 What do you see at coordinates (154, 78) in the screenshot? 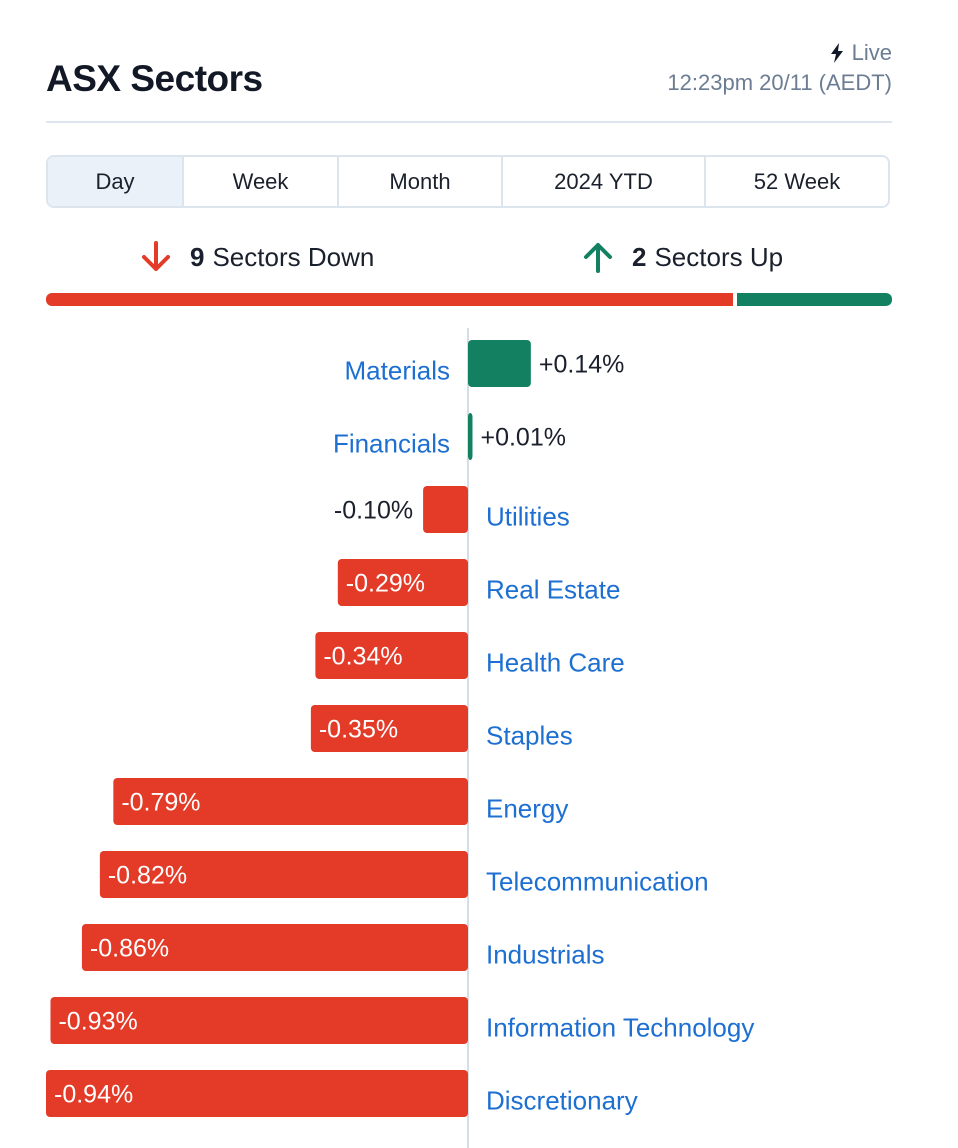
I see `page-title: ASX Sectors` at bounding box center [154, 78].